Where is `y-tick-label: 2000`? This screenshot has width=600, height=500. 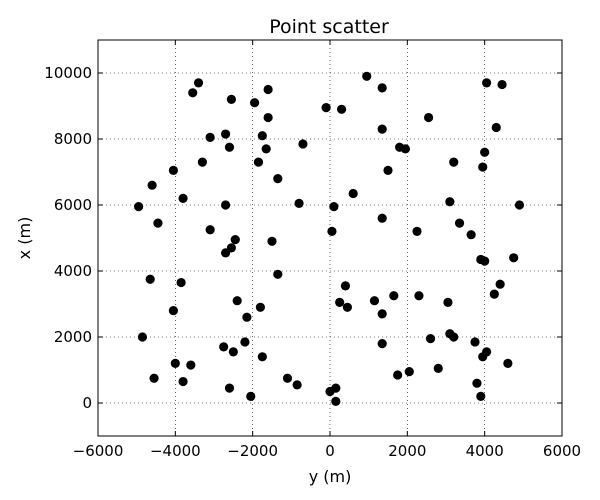
y-tick-label: 2000 is located at coordinates (73, 337).